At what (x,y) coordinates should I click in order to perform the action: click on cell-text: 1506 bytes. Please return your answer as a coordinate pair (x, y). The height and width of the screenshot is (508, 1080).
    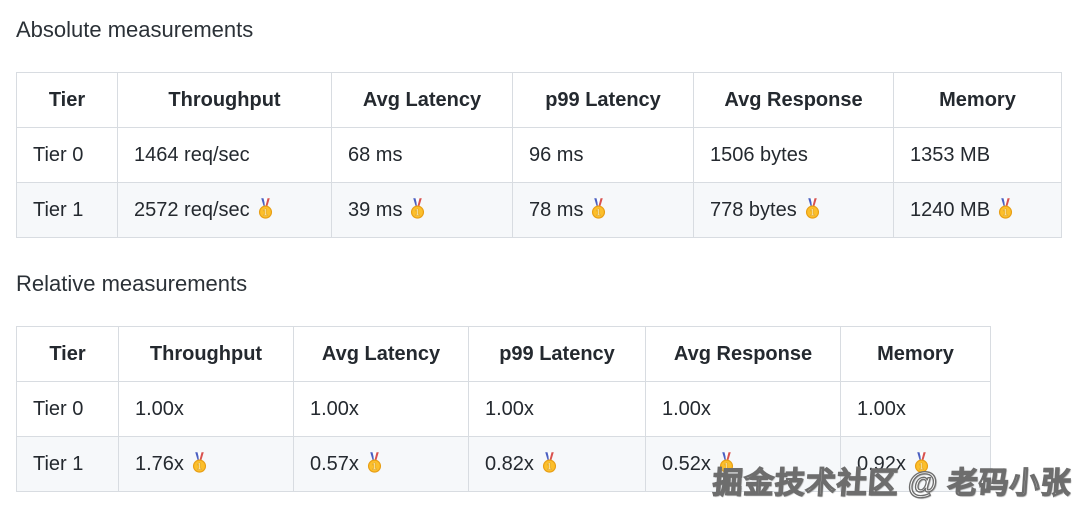
    Looking at the image, I should click on (759, 155).